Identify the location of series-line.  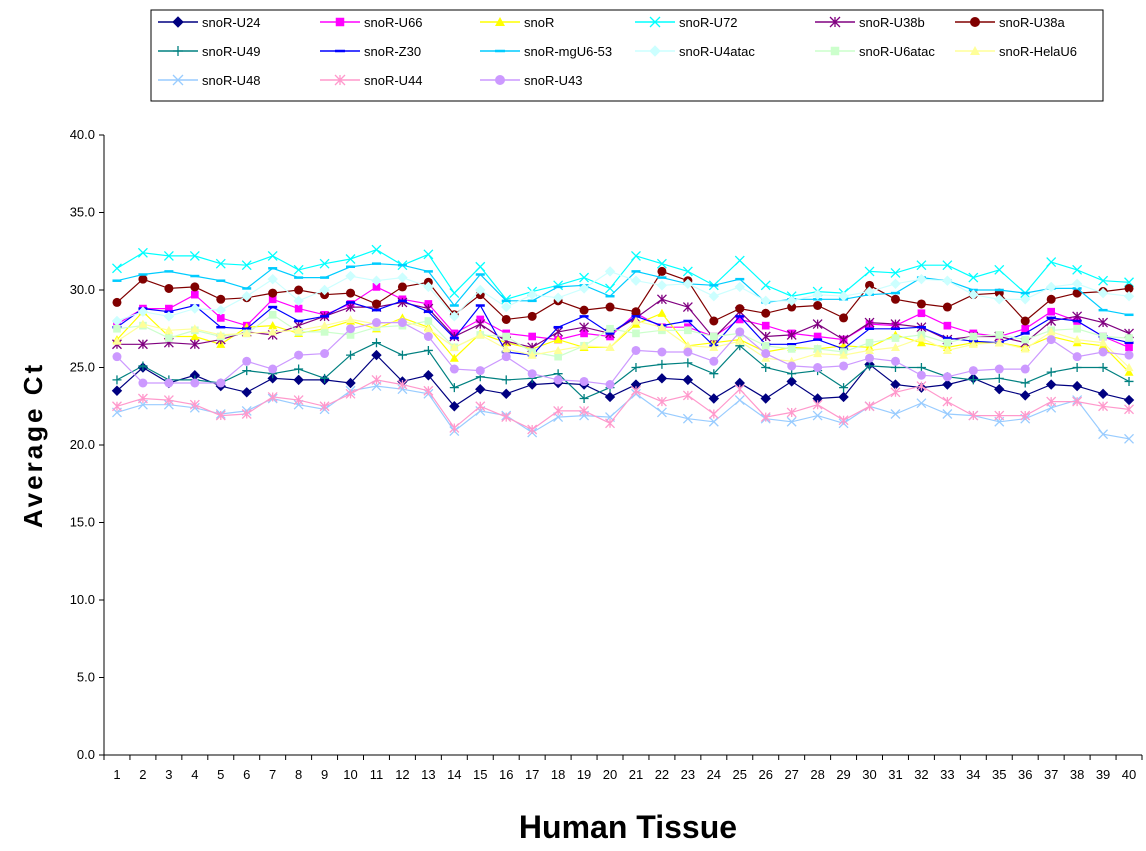
(623, 371).